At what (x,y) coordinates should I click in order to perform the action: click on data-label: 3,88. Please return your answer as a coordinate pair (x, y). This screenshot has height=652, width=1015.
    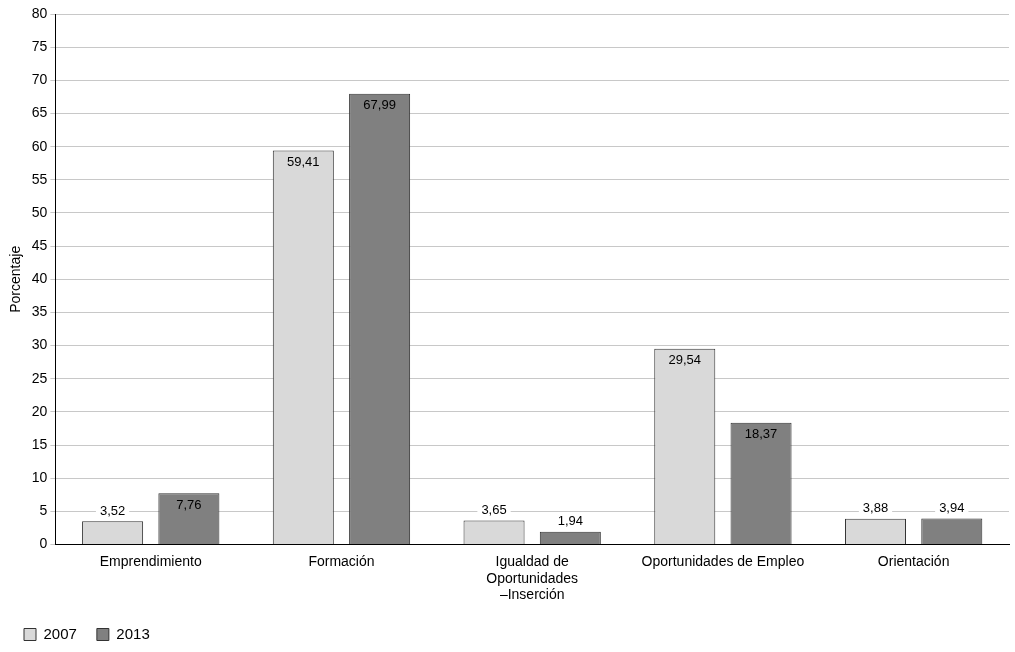
    Looking at the image, I should click on (875, 508).